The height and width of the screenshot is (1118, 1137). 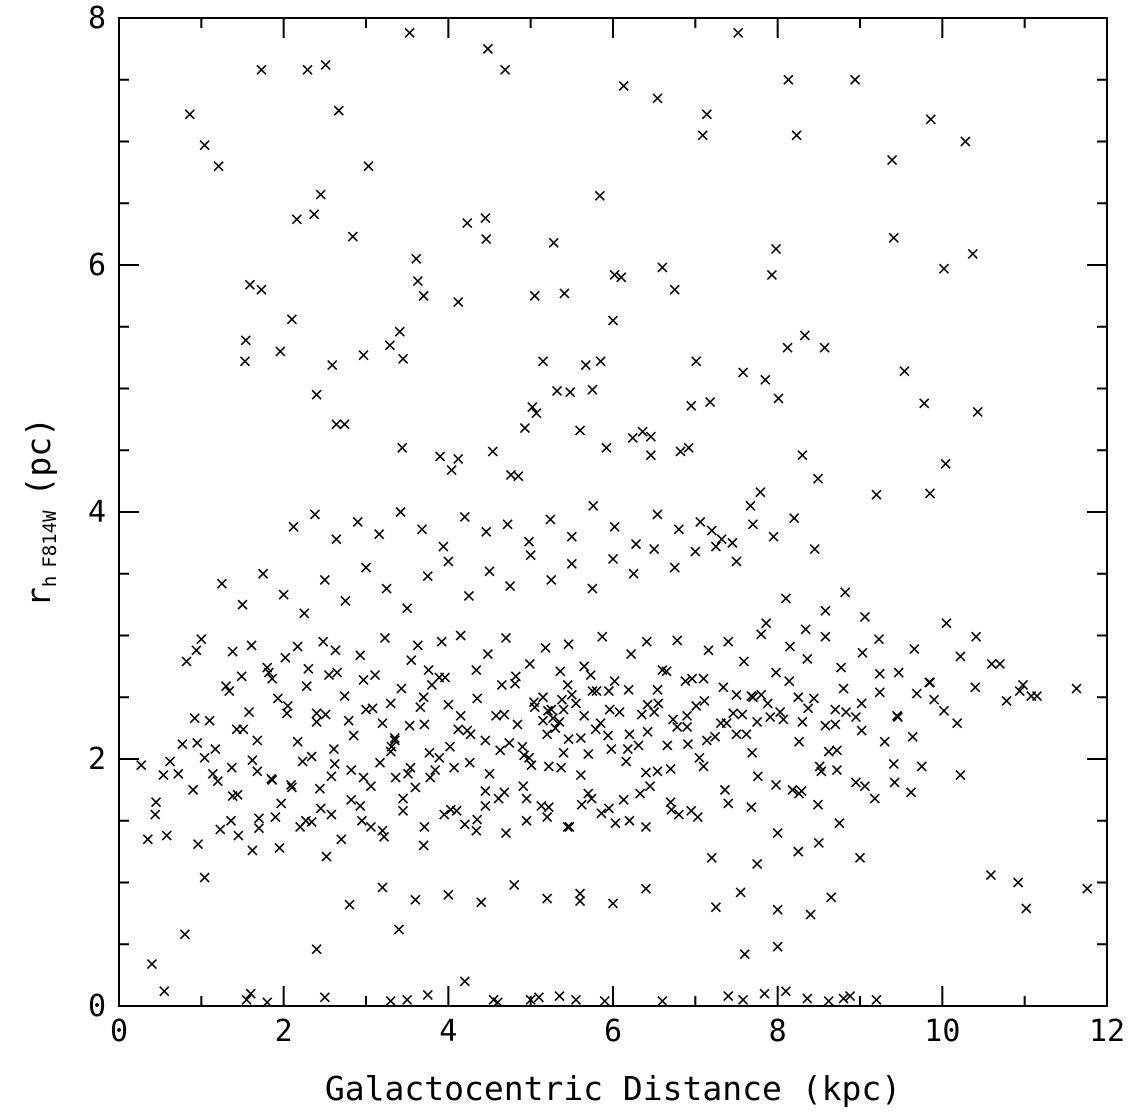 I want to click on y-tick-label: 2, so click(x=97, y=759).